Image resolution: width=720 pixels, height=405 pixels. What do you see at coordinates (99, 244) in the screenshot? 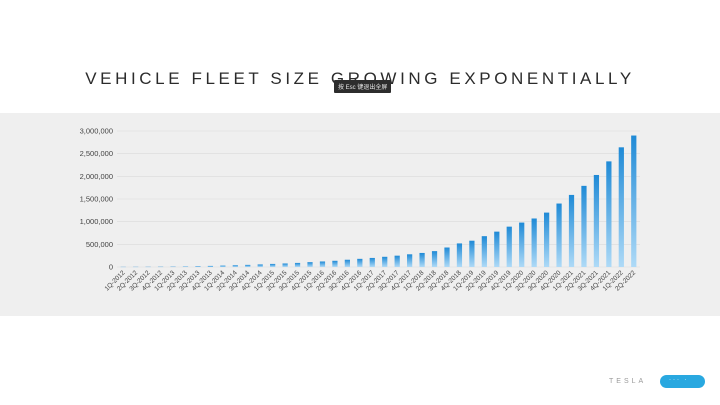
I see `y-tick-label: 500,000` at bounding box center [99, 244].